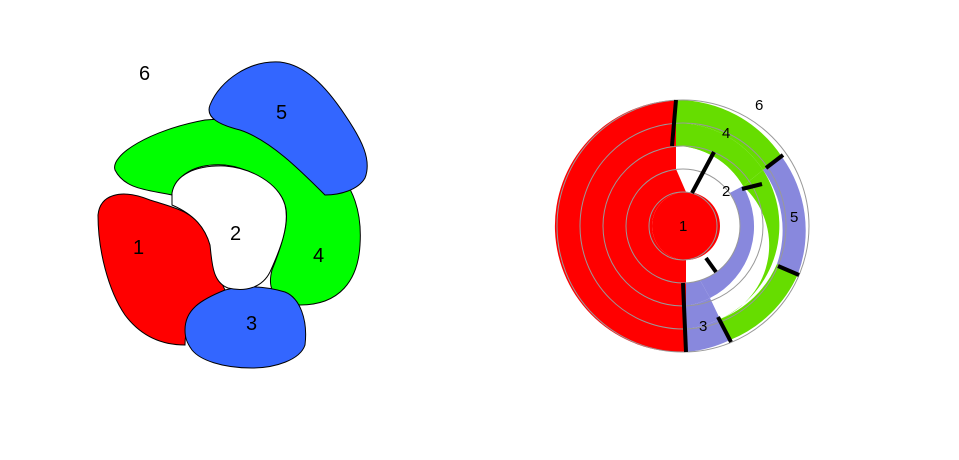 This screenshot has height=460, width=959. What do you see at coordinates (251, 324) in the screenshot?
I see `left-label-3: 3` at bounding box center [251, 324].